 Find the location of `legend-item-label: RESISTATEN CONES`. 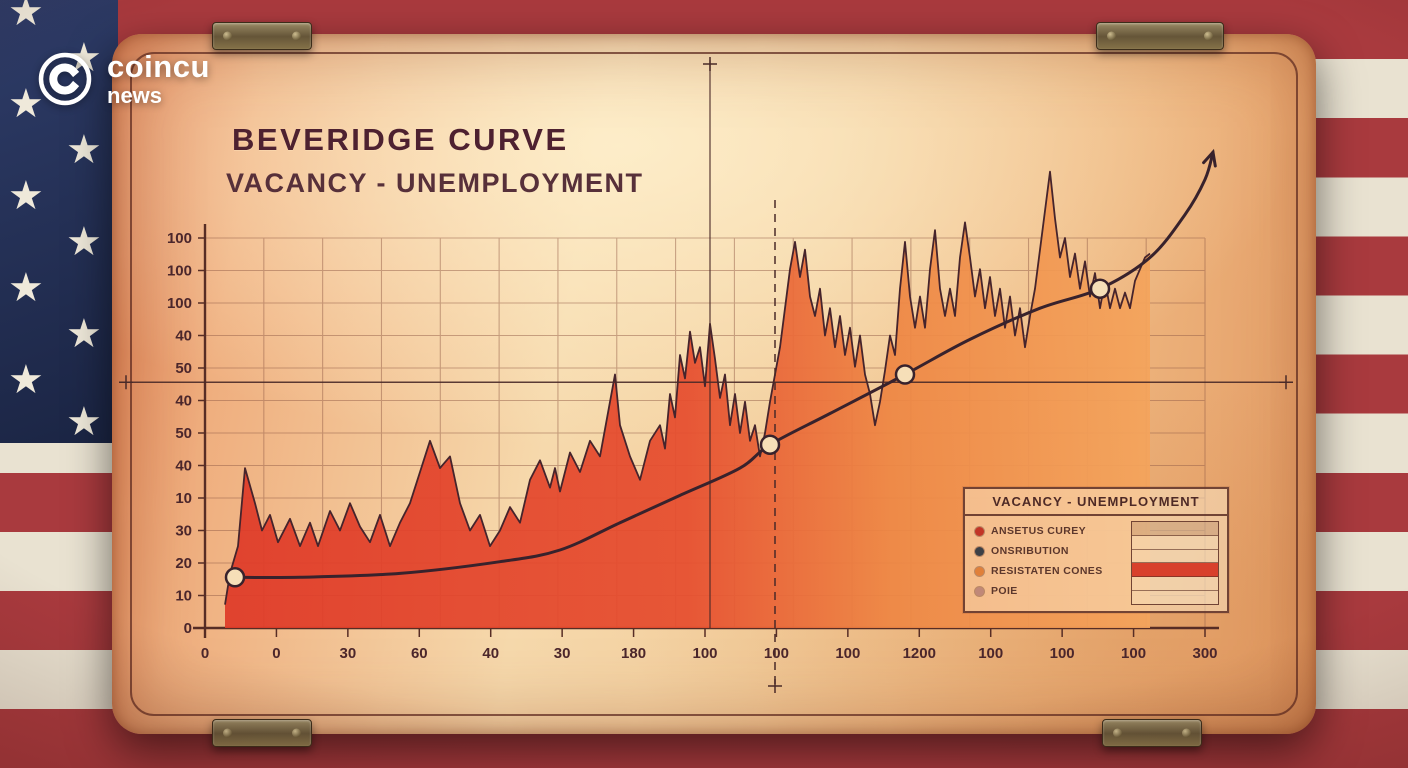

legend-item-label: RESISTATEN CONES is located at coordinates (1047, 571).